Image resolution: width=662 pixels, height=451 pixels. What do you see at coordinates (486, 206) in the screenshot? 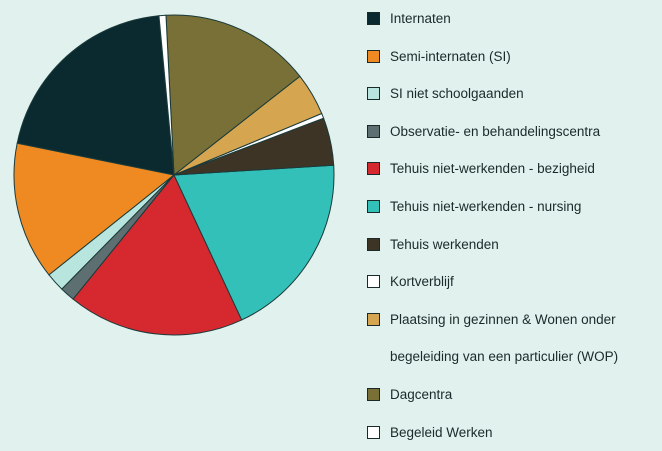
I see `legend-label: Tehuis niet-werkenden - nursing` at bounding box center [486, 206].